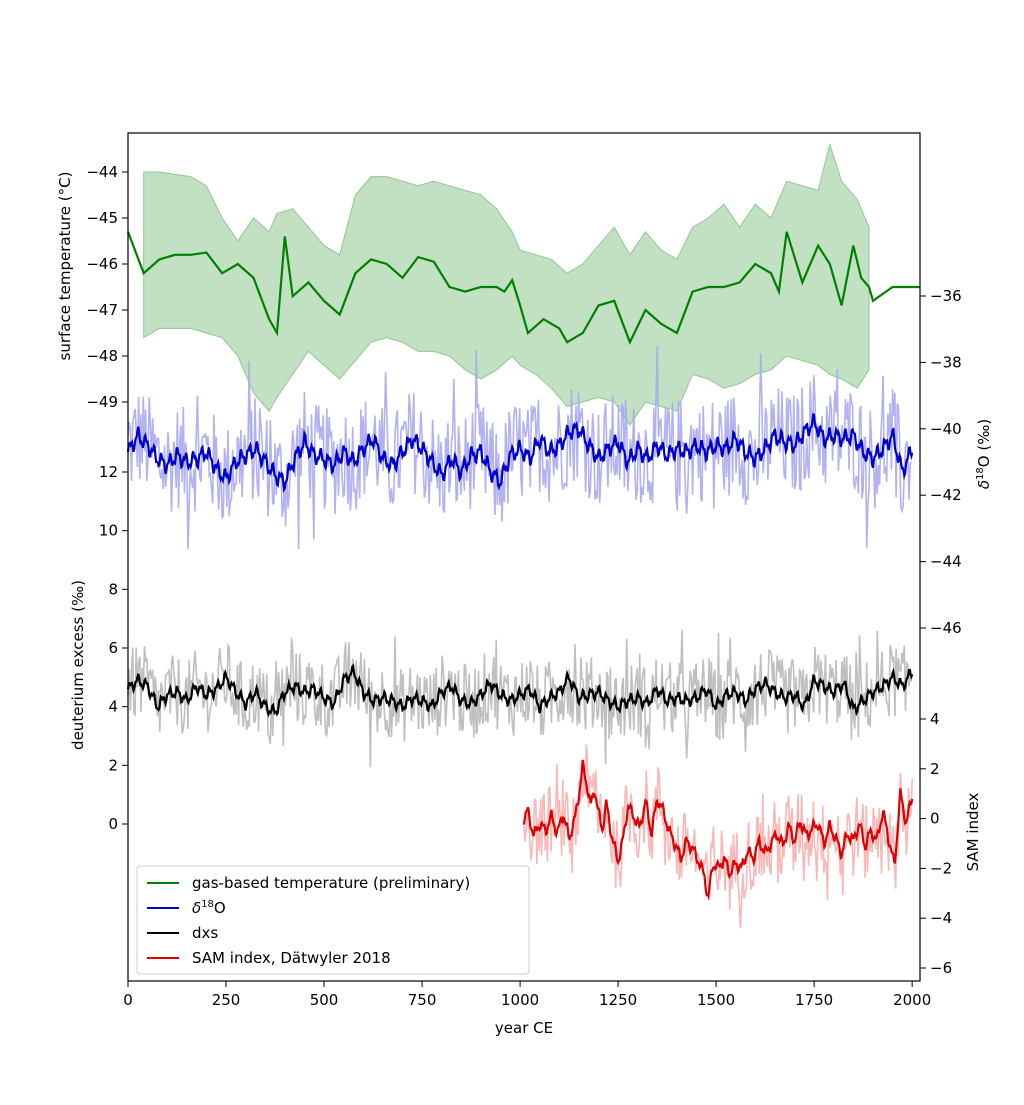 This screenshot has height=1105, width=1024. I want to click on d18o-tick-label: −42, so click(946, 495).